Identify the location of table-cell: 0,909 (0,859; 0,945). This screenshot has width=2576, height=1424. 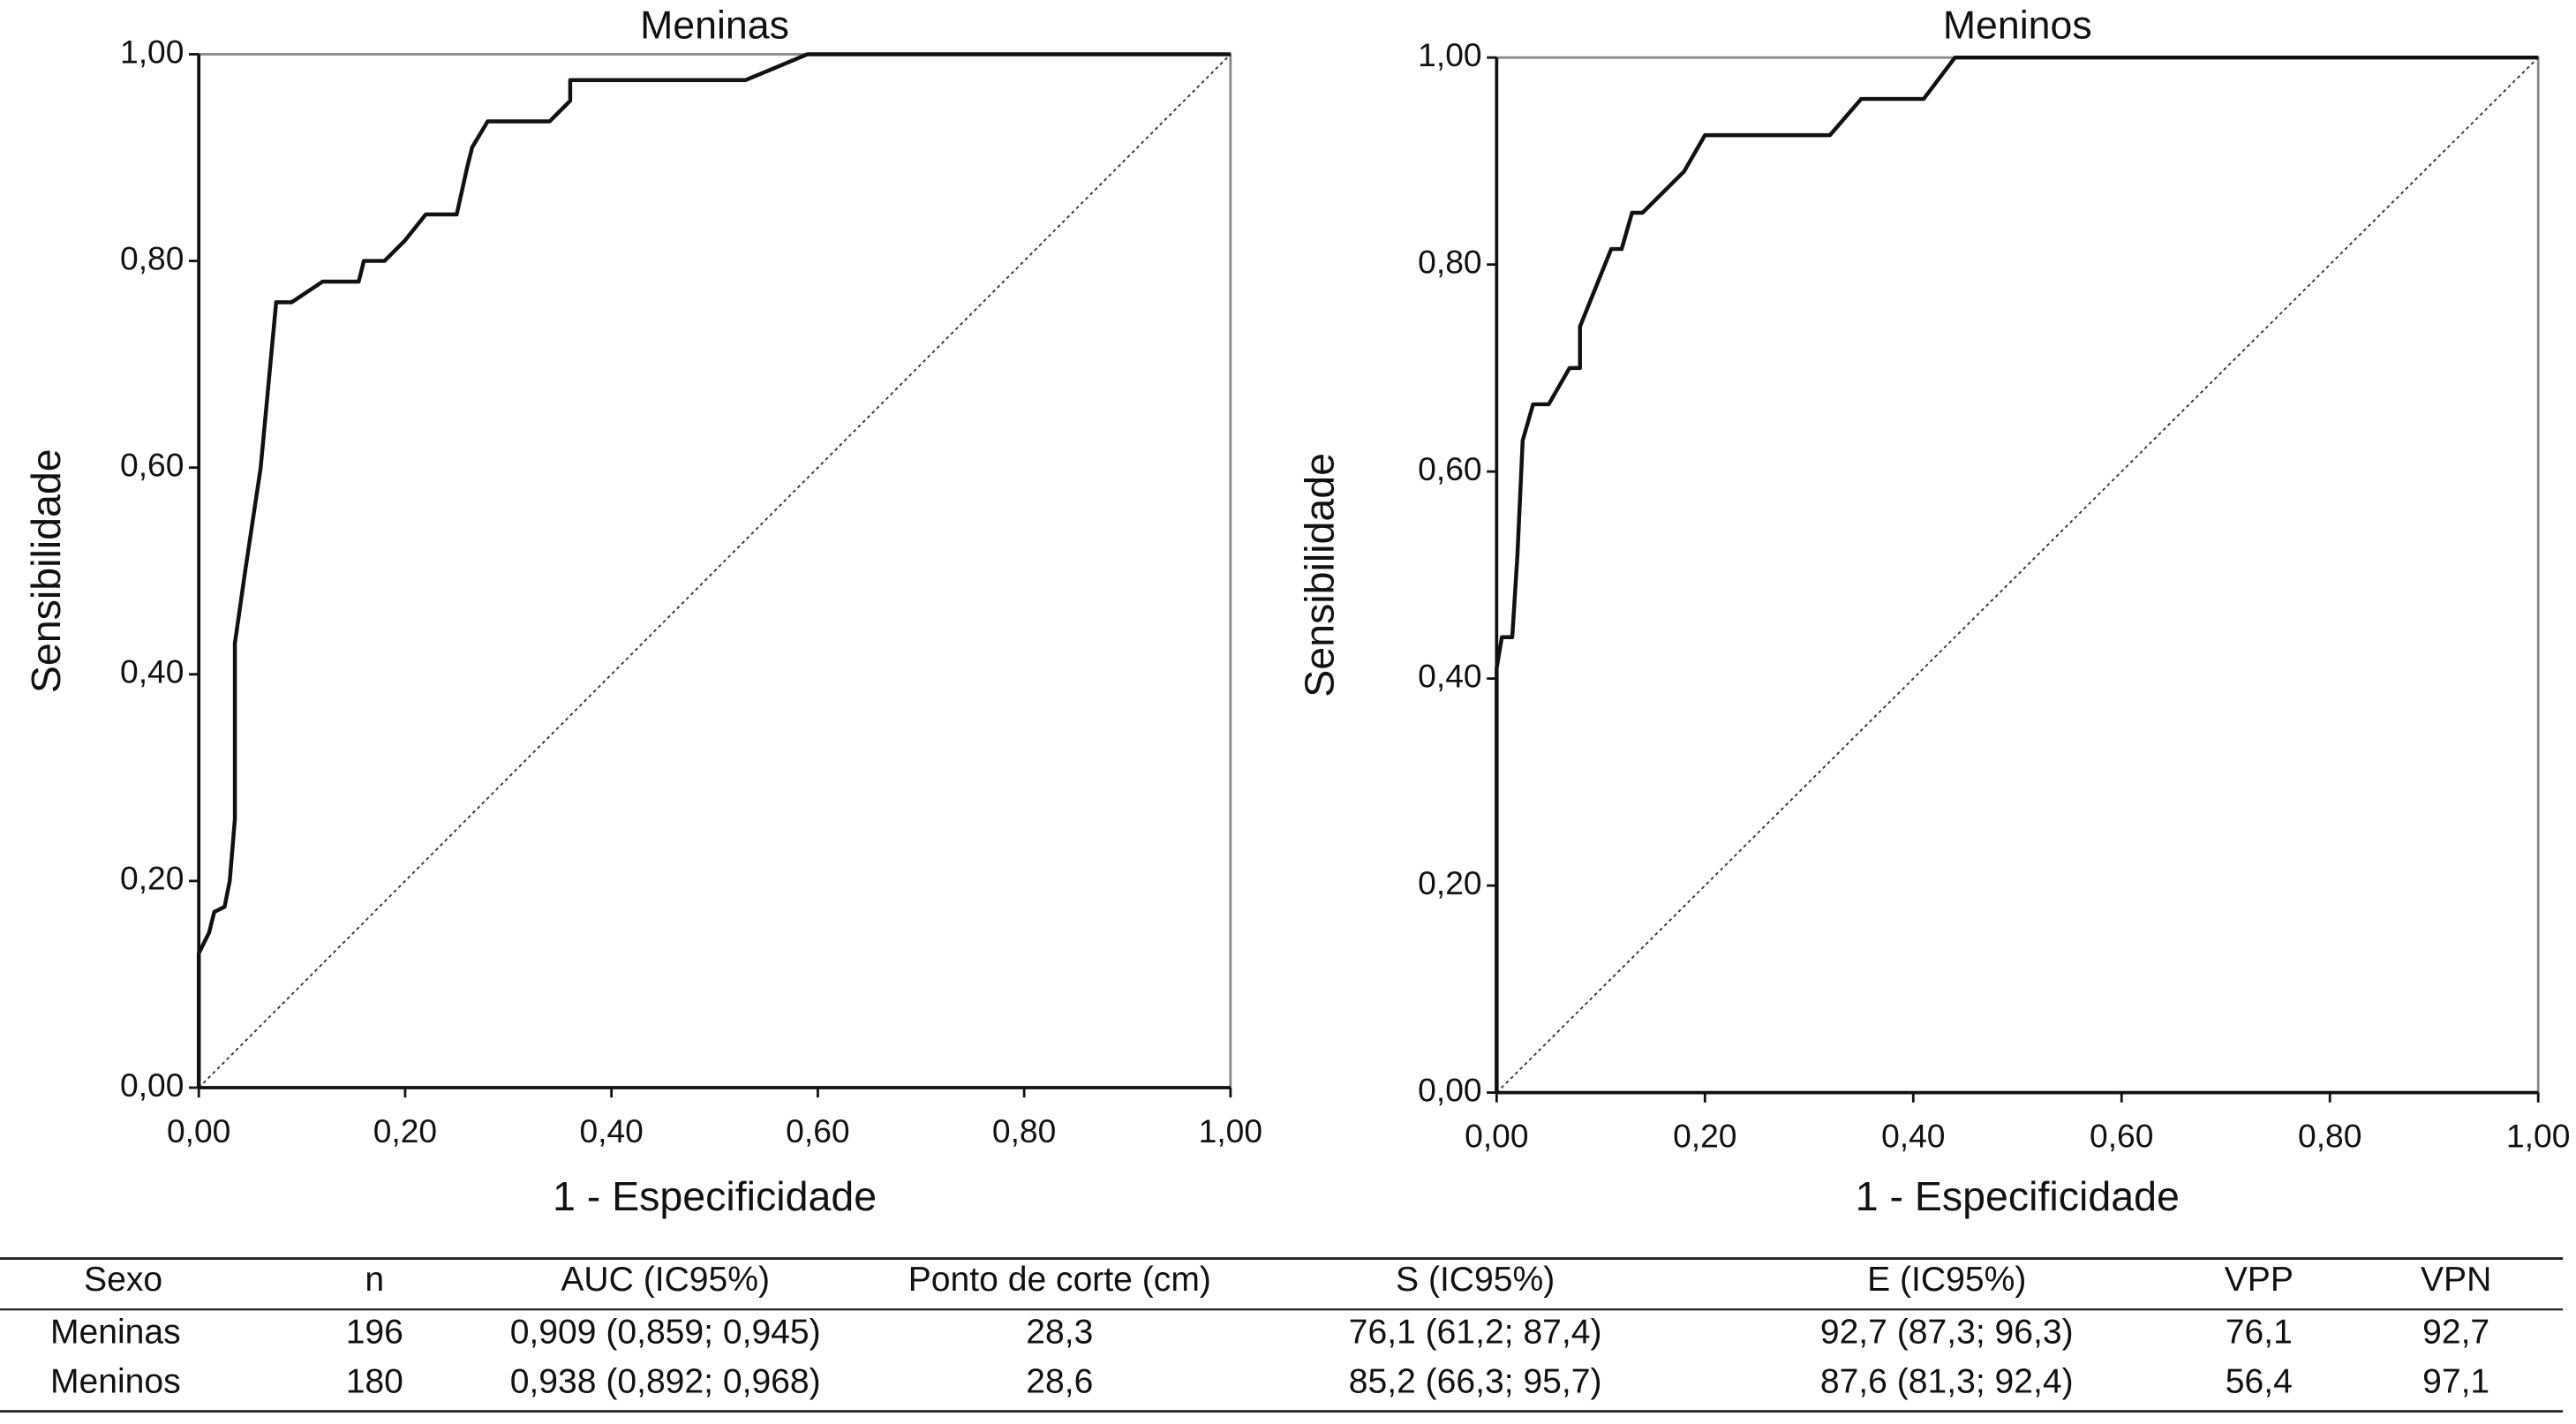
(666, 1332).